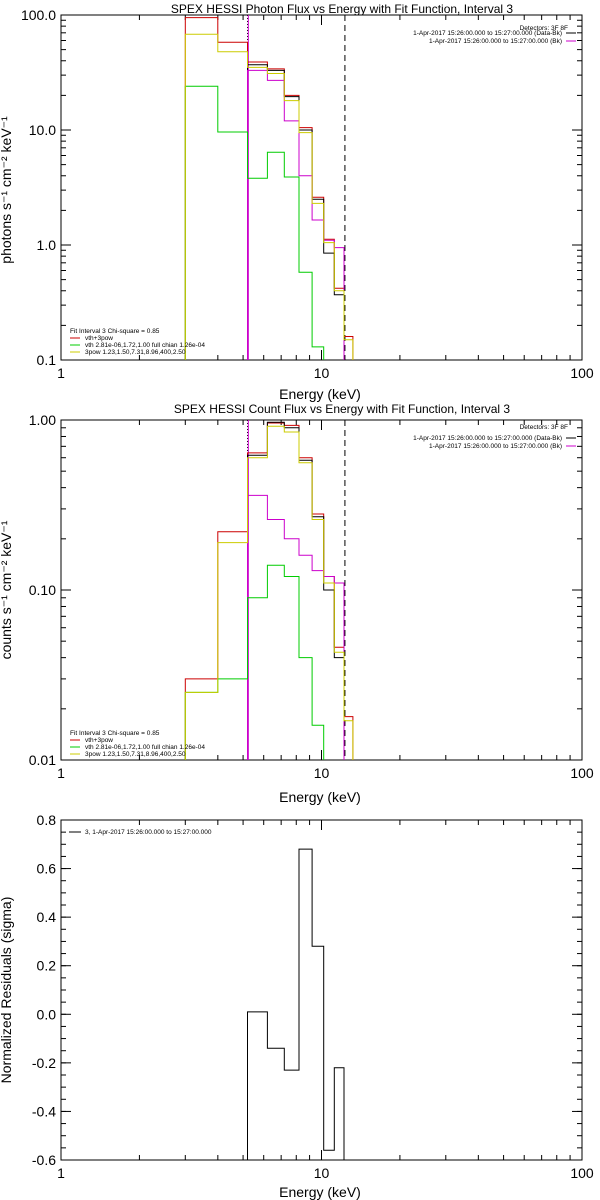 This screenshot has height=1200, width=600. What do you see at coordinates (44, 1111) in the screenshot?
I see `y-tick-label: -0.4` at bounding box center [44, 1111].